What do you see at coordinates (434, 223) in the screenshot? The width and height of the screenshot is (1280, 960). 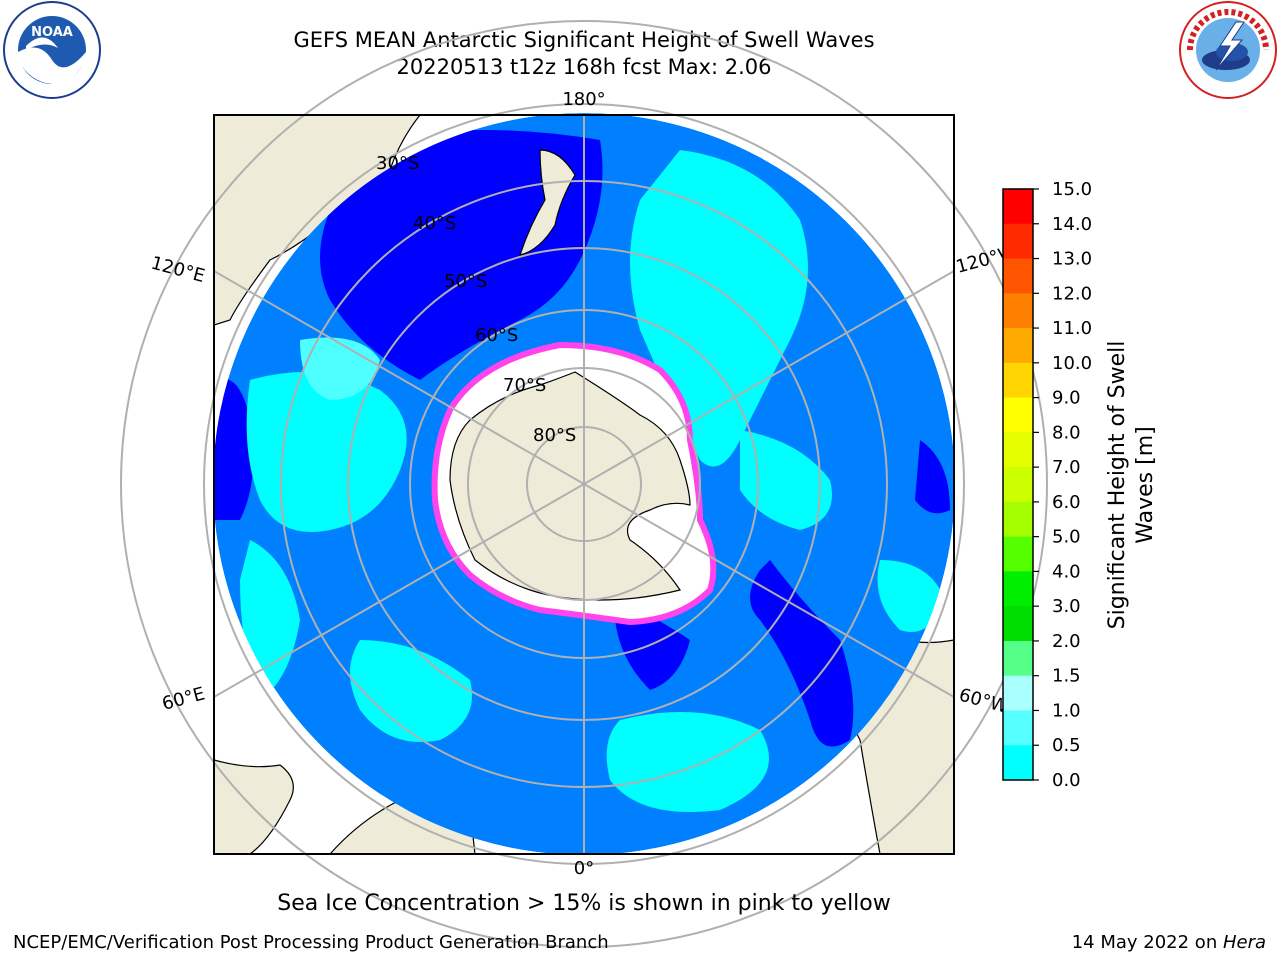 I see `lat-label-40s: 40°S` at bounding box center [434, 223].